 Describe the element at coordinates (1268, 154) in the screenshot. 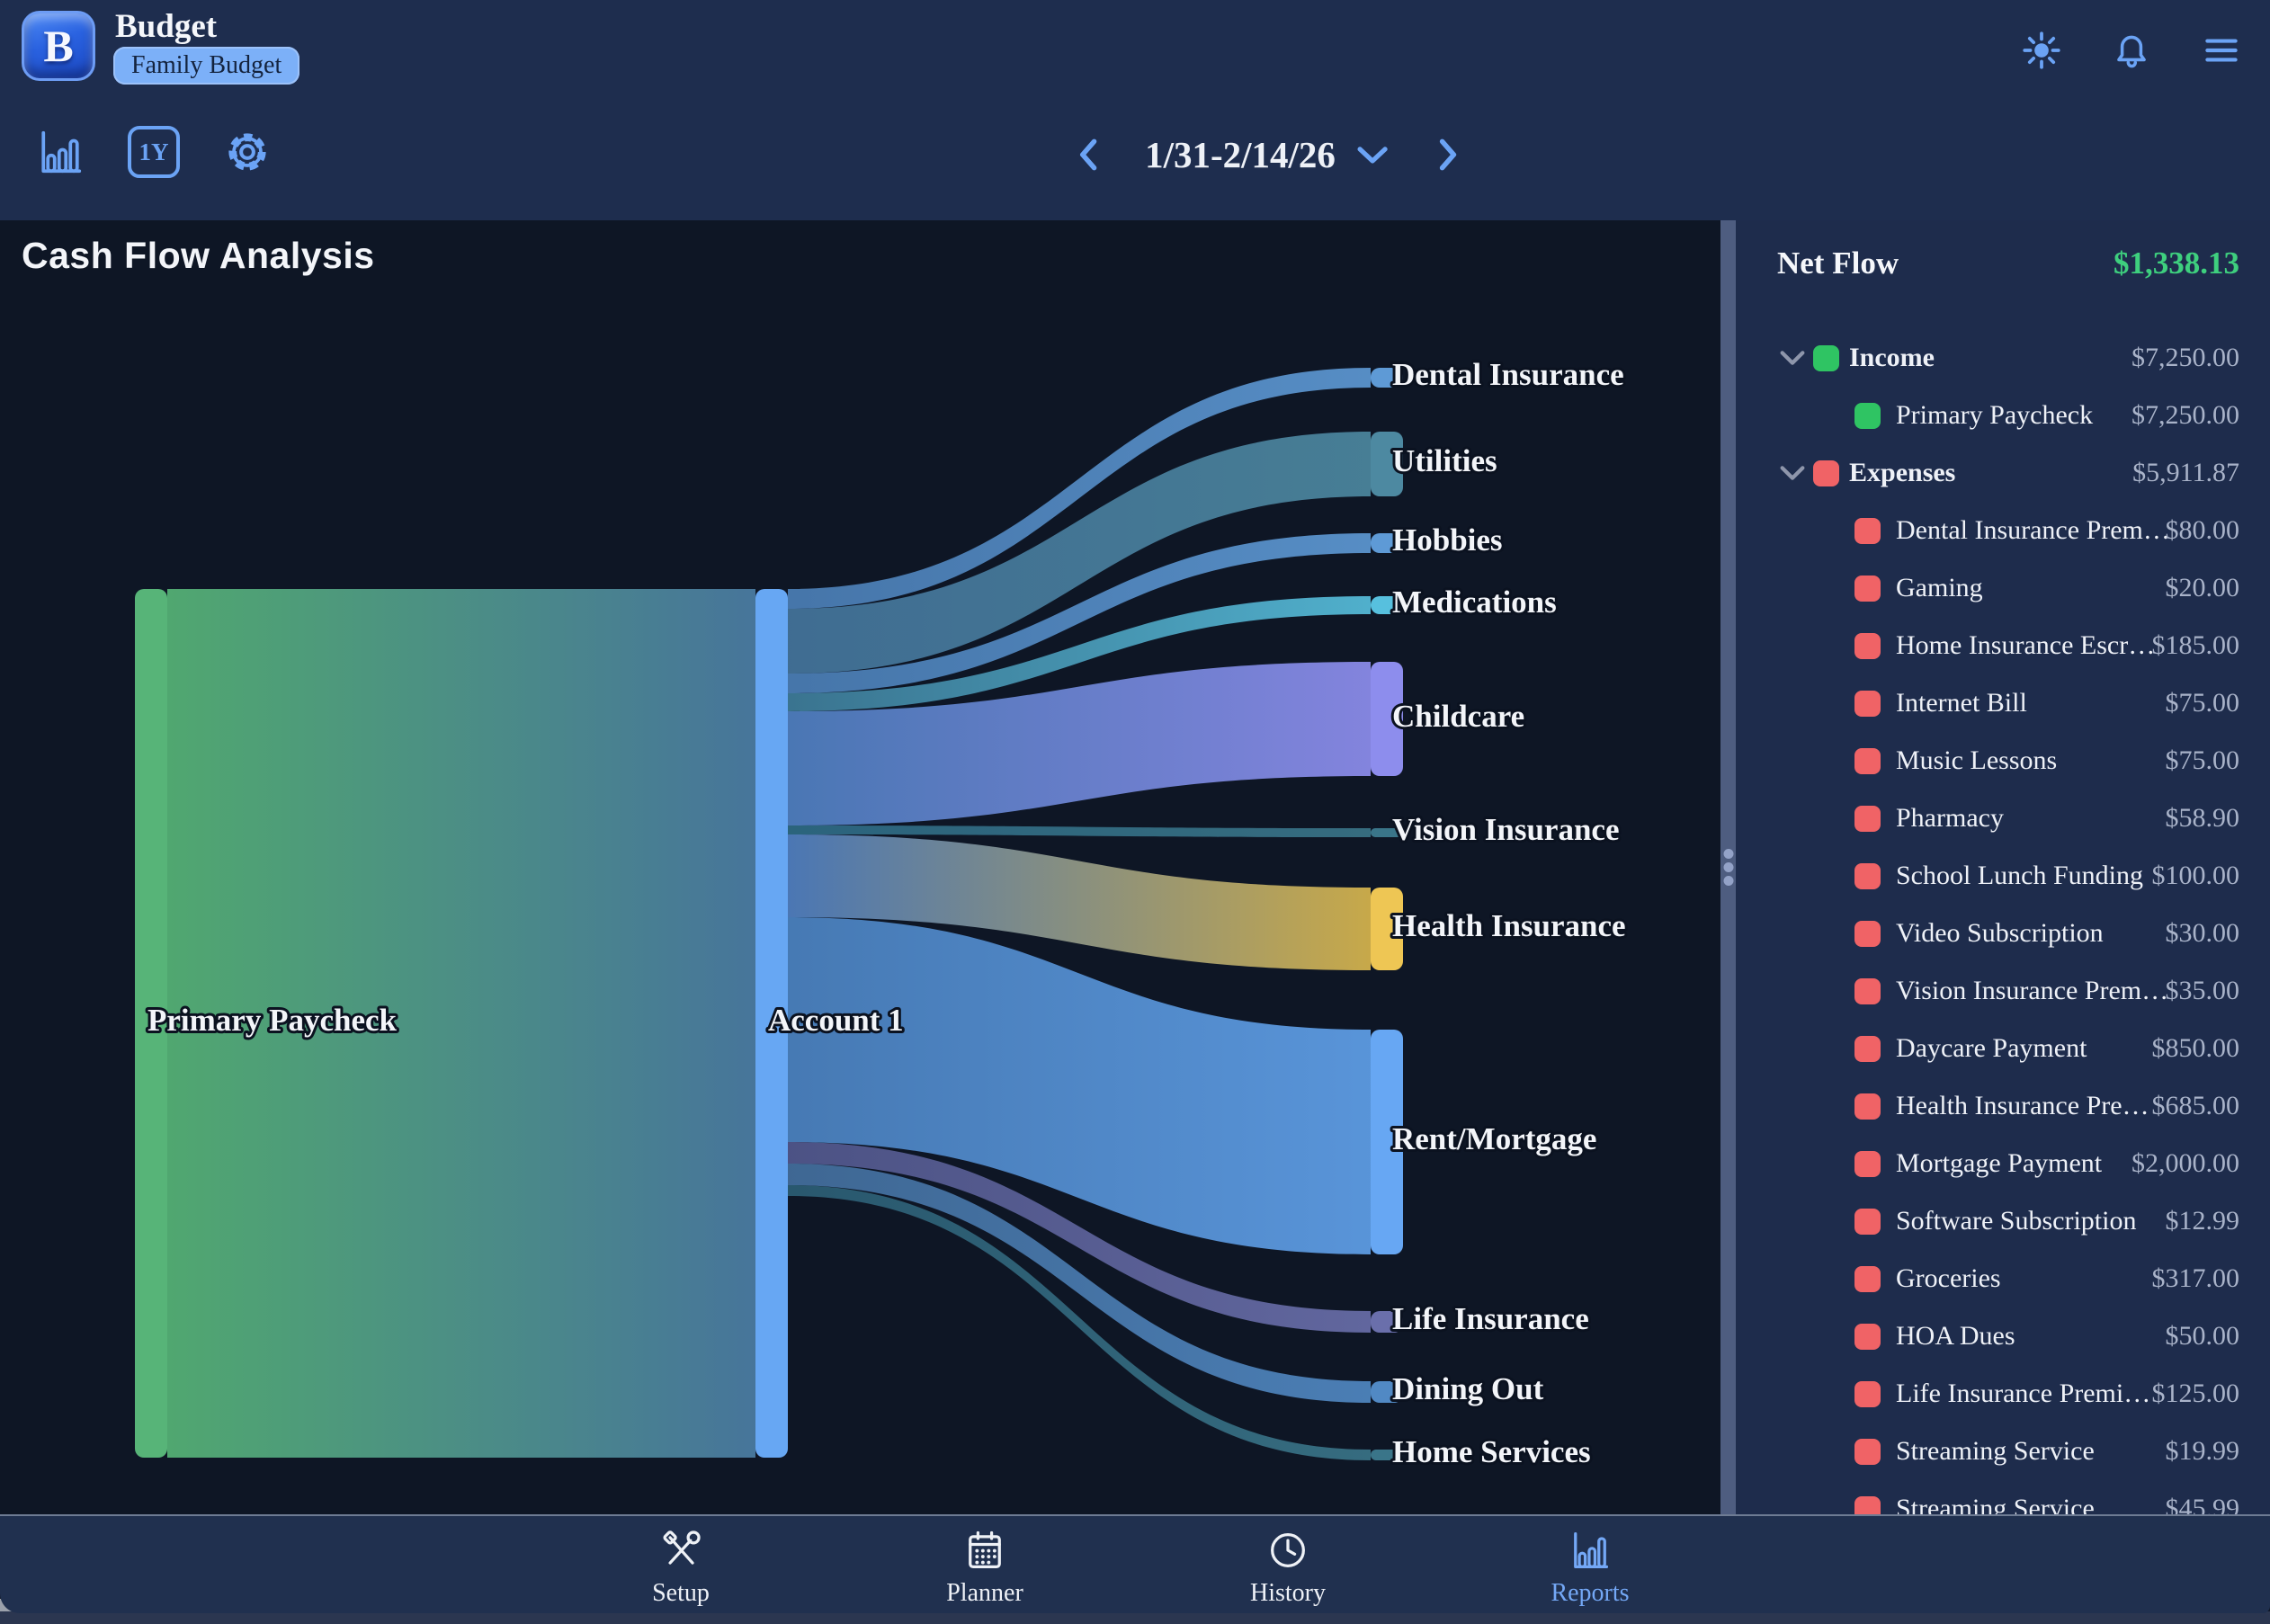

I see `date-range-selector: 1/31-2/14/26` at that location.